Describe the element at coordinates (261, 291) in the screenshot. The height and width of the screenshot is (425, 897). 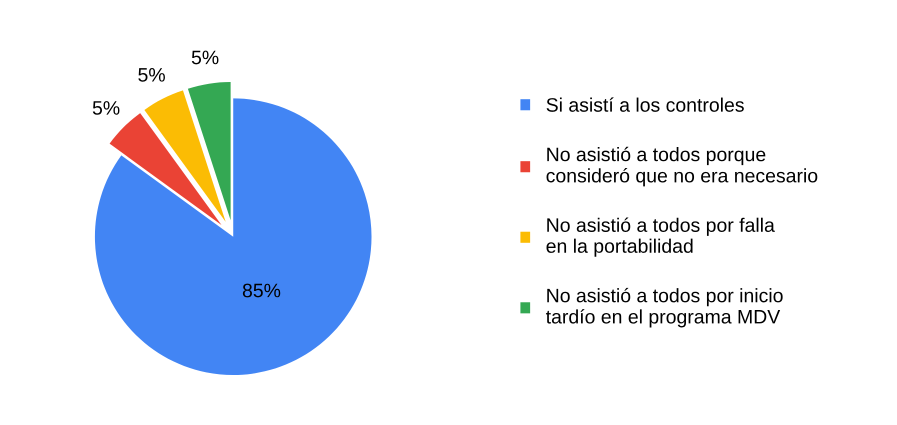
I see `data-label: 85%` at that location.